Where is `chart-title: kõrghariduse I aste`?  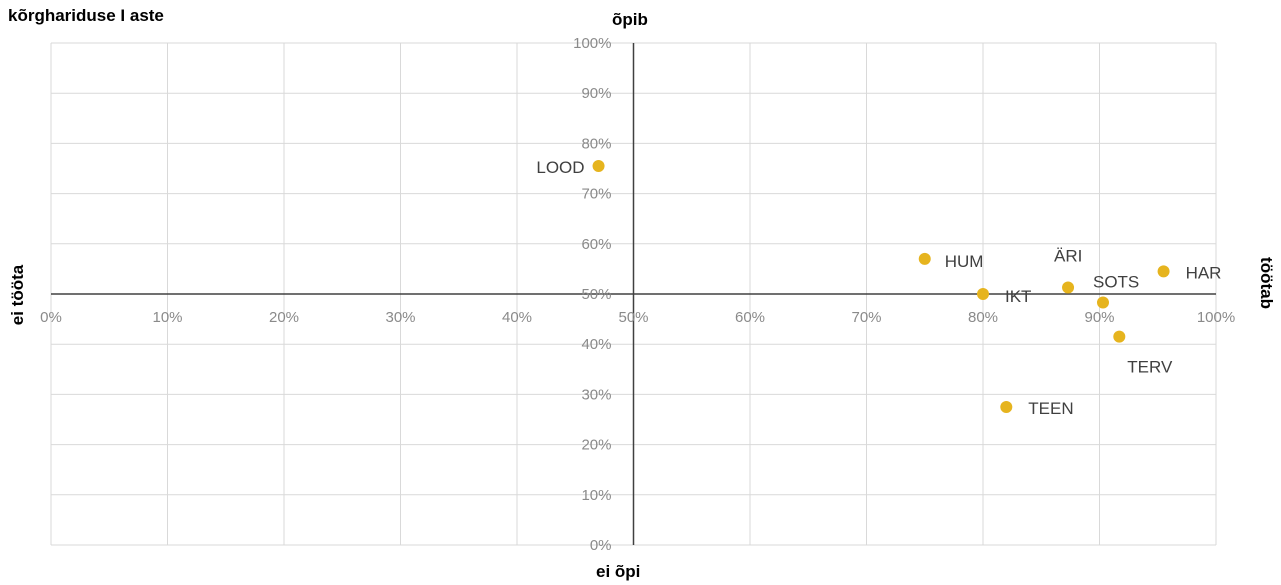 chart-title: kõrghariduse I aste is located at coordinates (86, 15).